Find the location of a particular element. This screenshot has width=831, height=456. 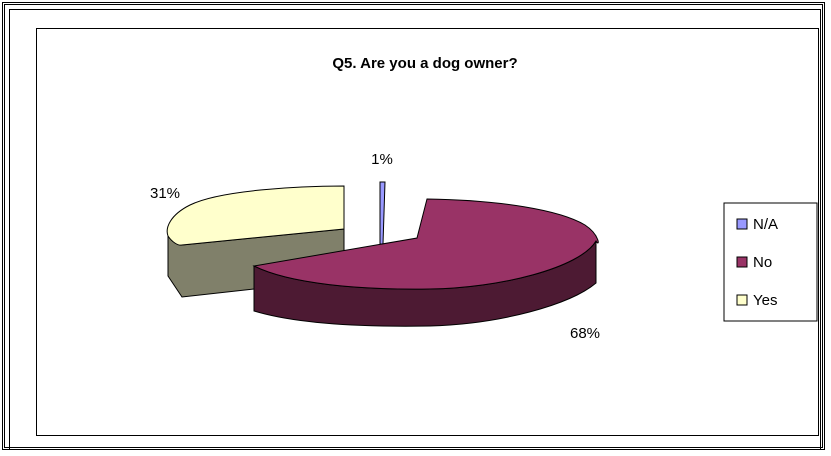

legend: N/A No Yes is located at coordinates (770, 262).